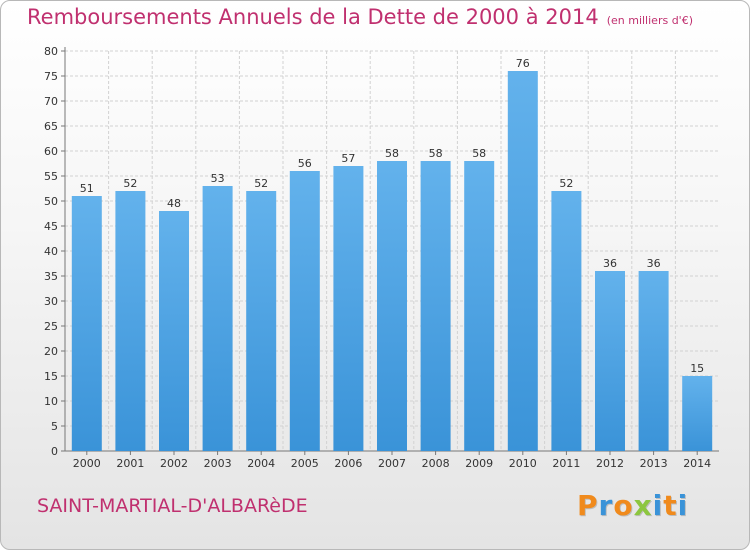  What do you see at coordinates (54, 451) in the screenshot?
I see `y-tick-label: 0` at bounding box center [54, 451].